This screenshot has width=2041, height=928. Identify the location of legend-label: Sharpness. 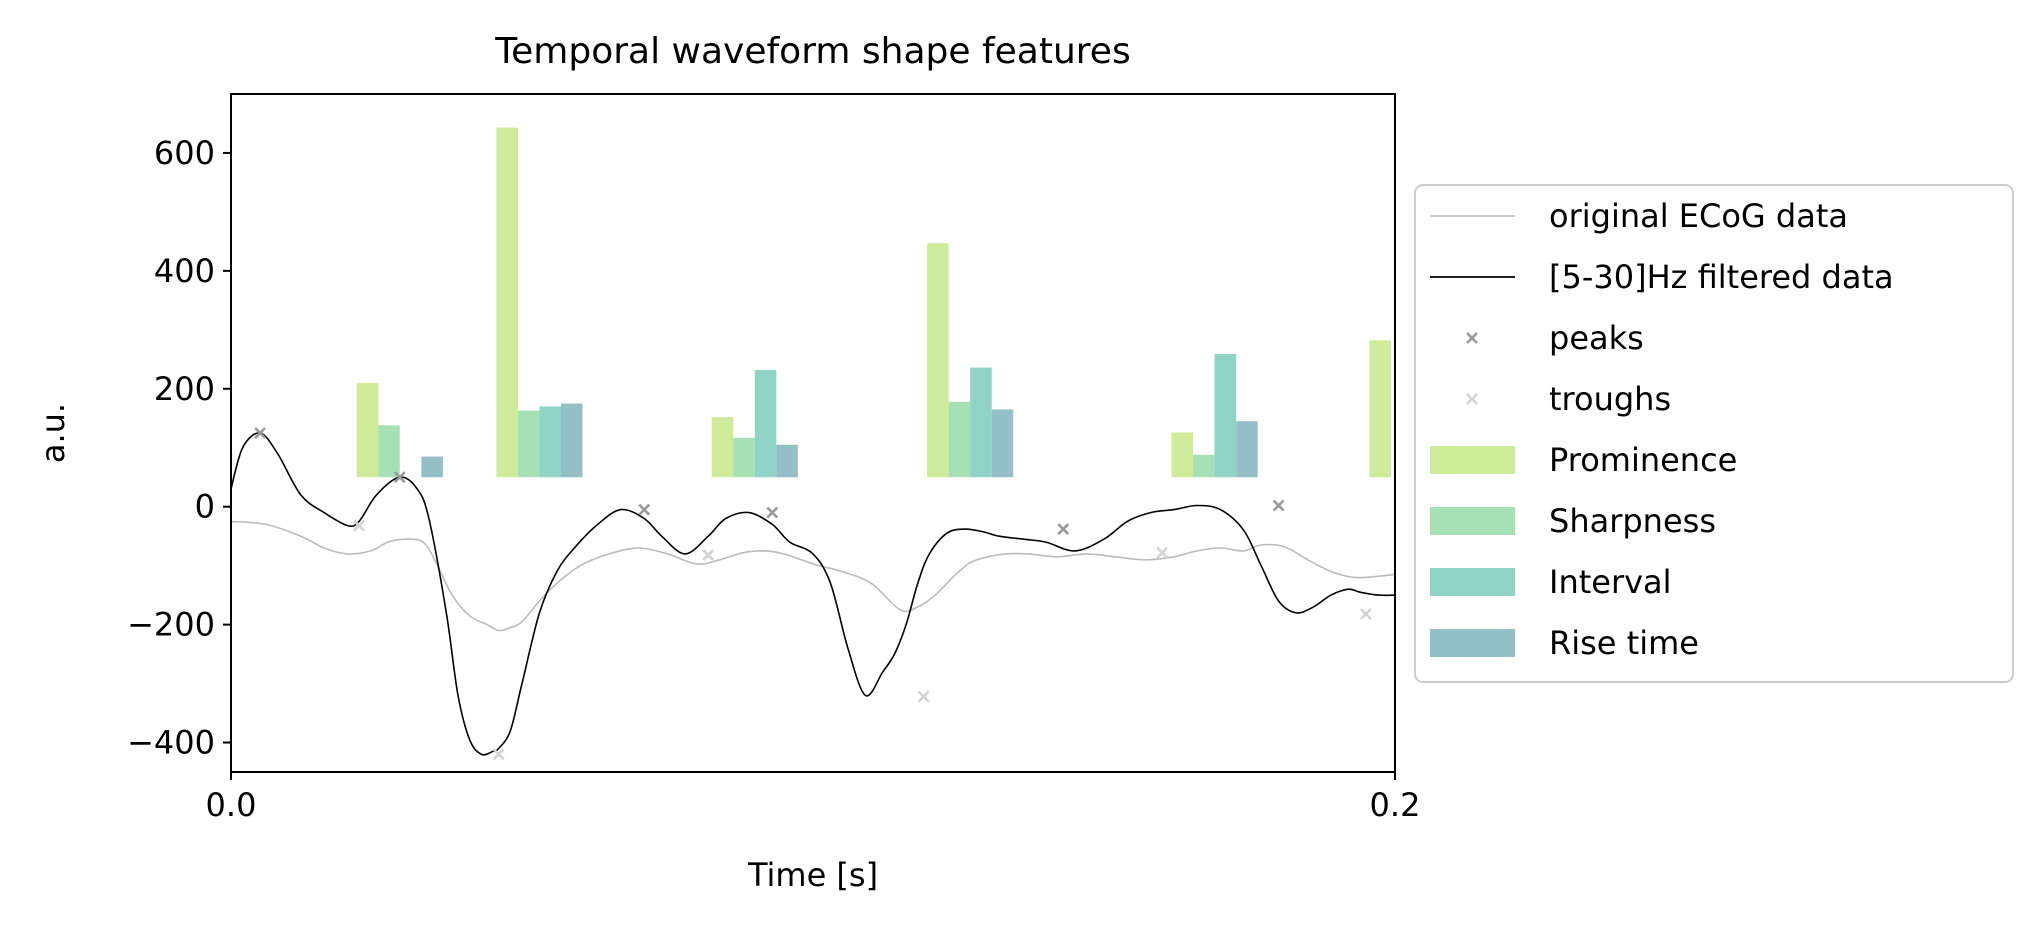
(1632, 521).